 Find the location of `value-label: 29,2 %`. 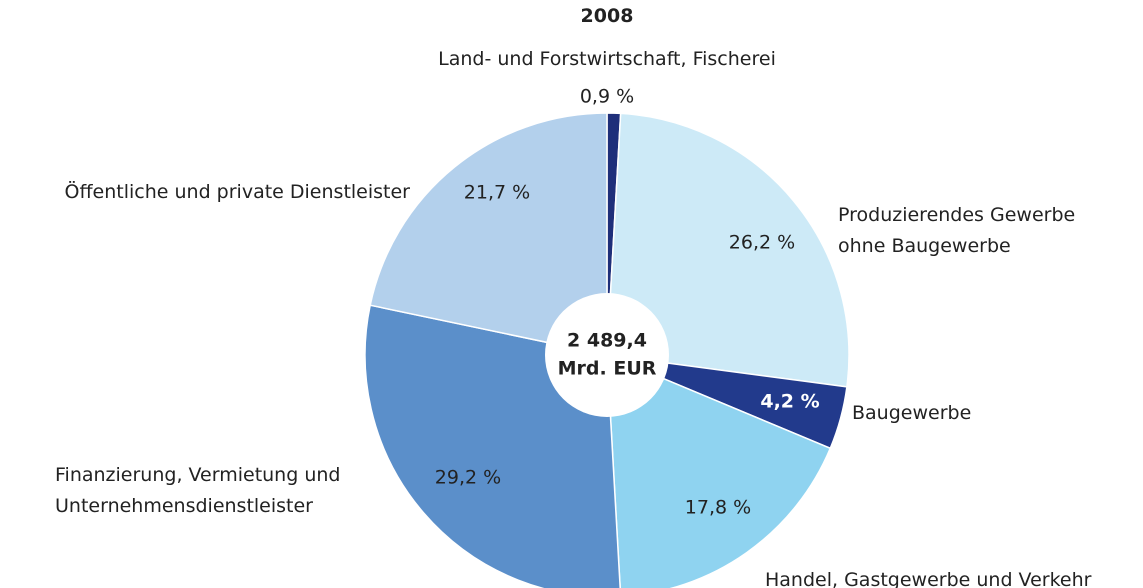

value-label: 29,2 % is located at coordinates (468, 478).